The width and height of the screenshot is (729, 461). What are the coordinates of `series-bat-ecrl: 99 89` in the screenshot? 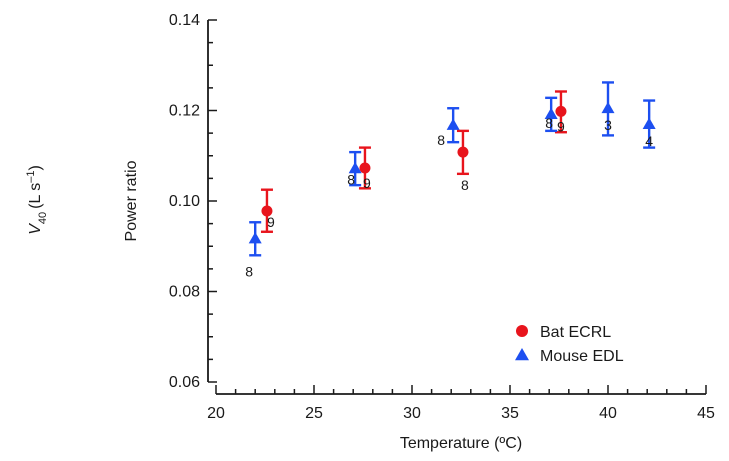 It's located at (413, 161).